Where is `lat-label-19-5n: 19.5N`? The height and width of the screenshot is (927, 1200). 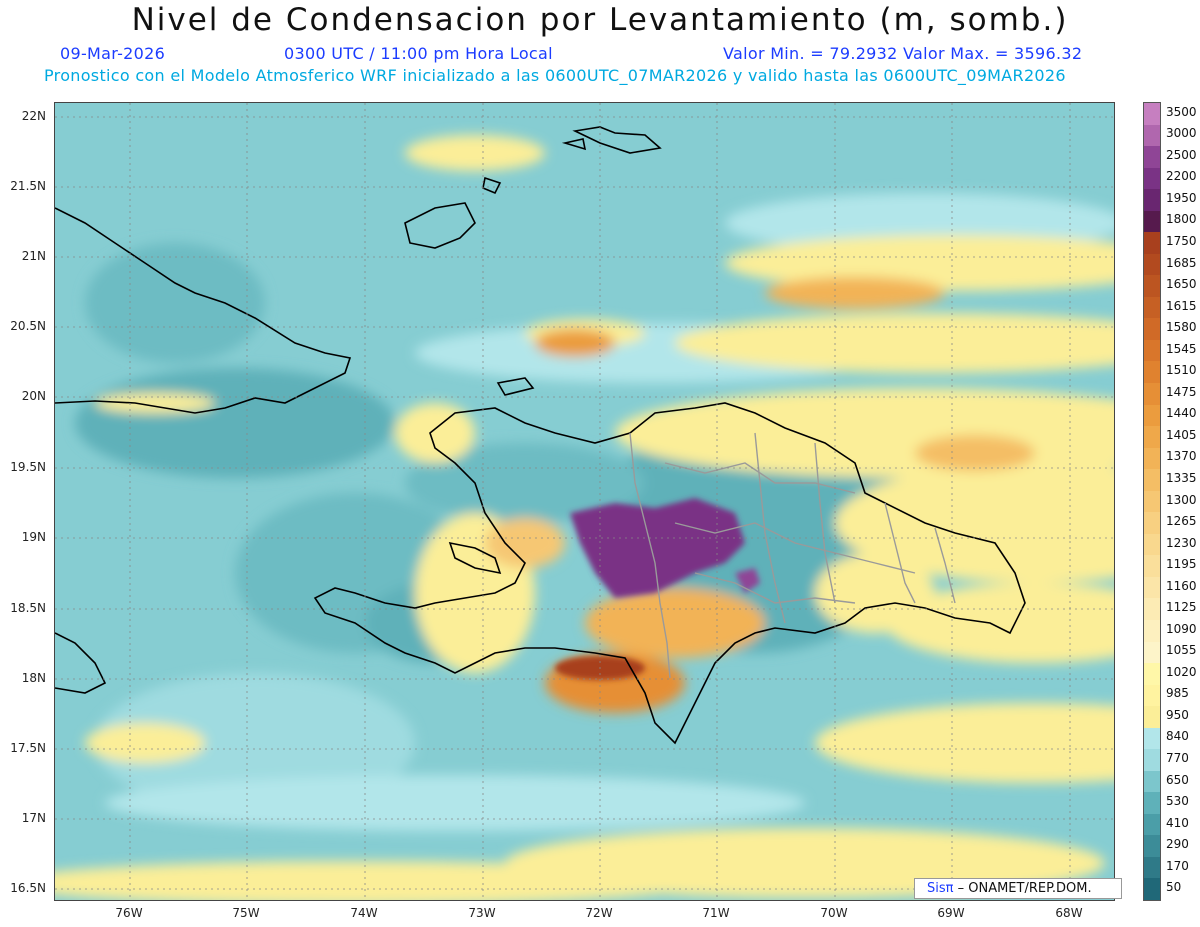 lat-label-19-5n: 19.5N is located at coordinates (28, 467).